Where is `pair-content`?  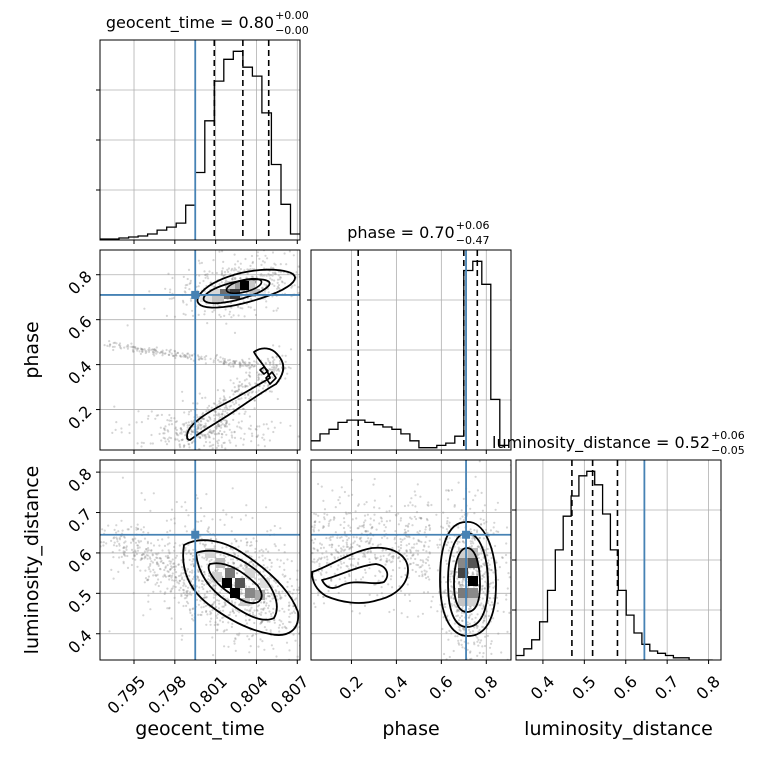 pair-content is located at coordinates (411, 565).